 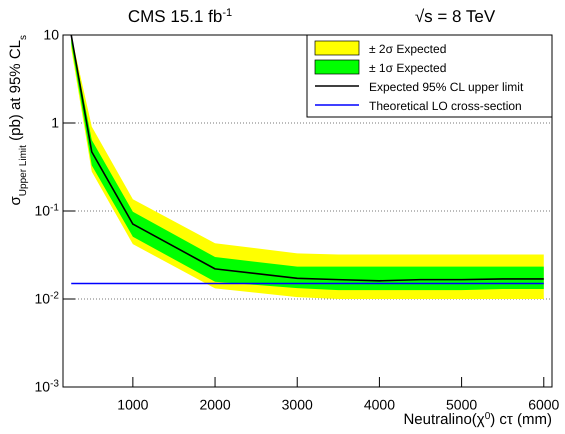 I want to click on y-tick-label: 10, so click(x=51, y=34).